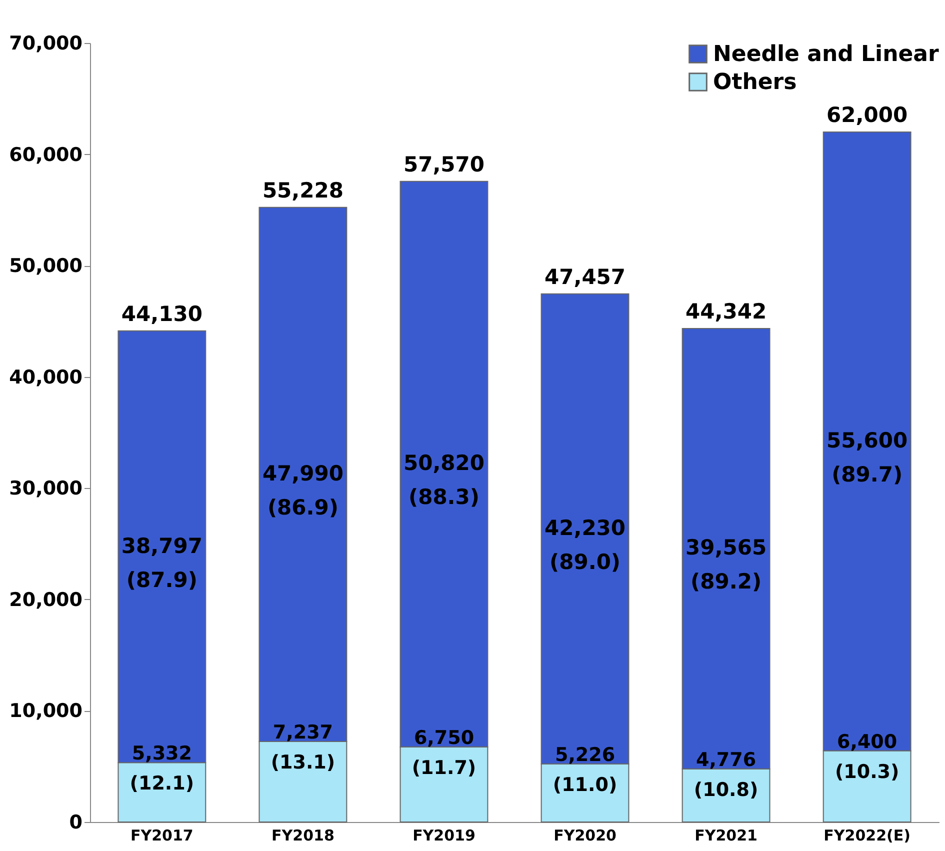 Image resolution: width=945 pixels, height=851 pixels. What do you see at coordinates (161, 314) in the screenshot?
I see `total-label: 44,130` at bounding box center [161, 314].